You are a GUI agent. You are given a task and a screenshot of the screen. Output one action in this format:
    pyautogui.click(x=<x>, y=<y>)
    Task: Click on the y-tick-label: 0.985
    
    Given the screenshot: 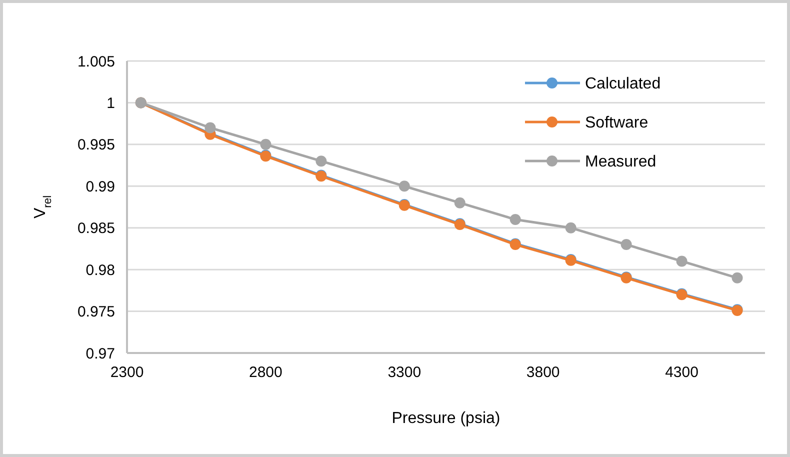 What is the action you would take?
    pyautogui.click(x=96, y=229)
    